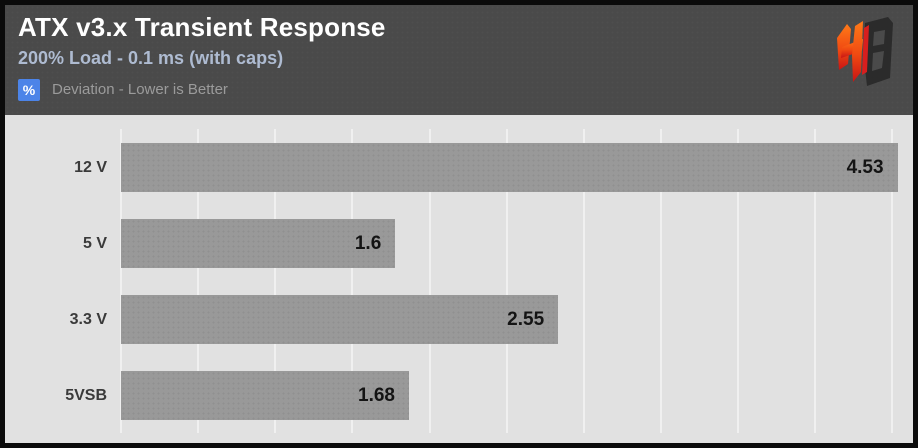 The image size is (918, 448). Describe the element at coordinates (86, 395) in the screenshot. I see `category-label: 5VSB` at that location.